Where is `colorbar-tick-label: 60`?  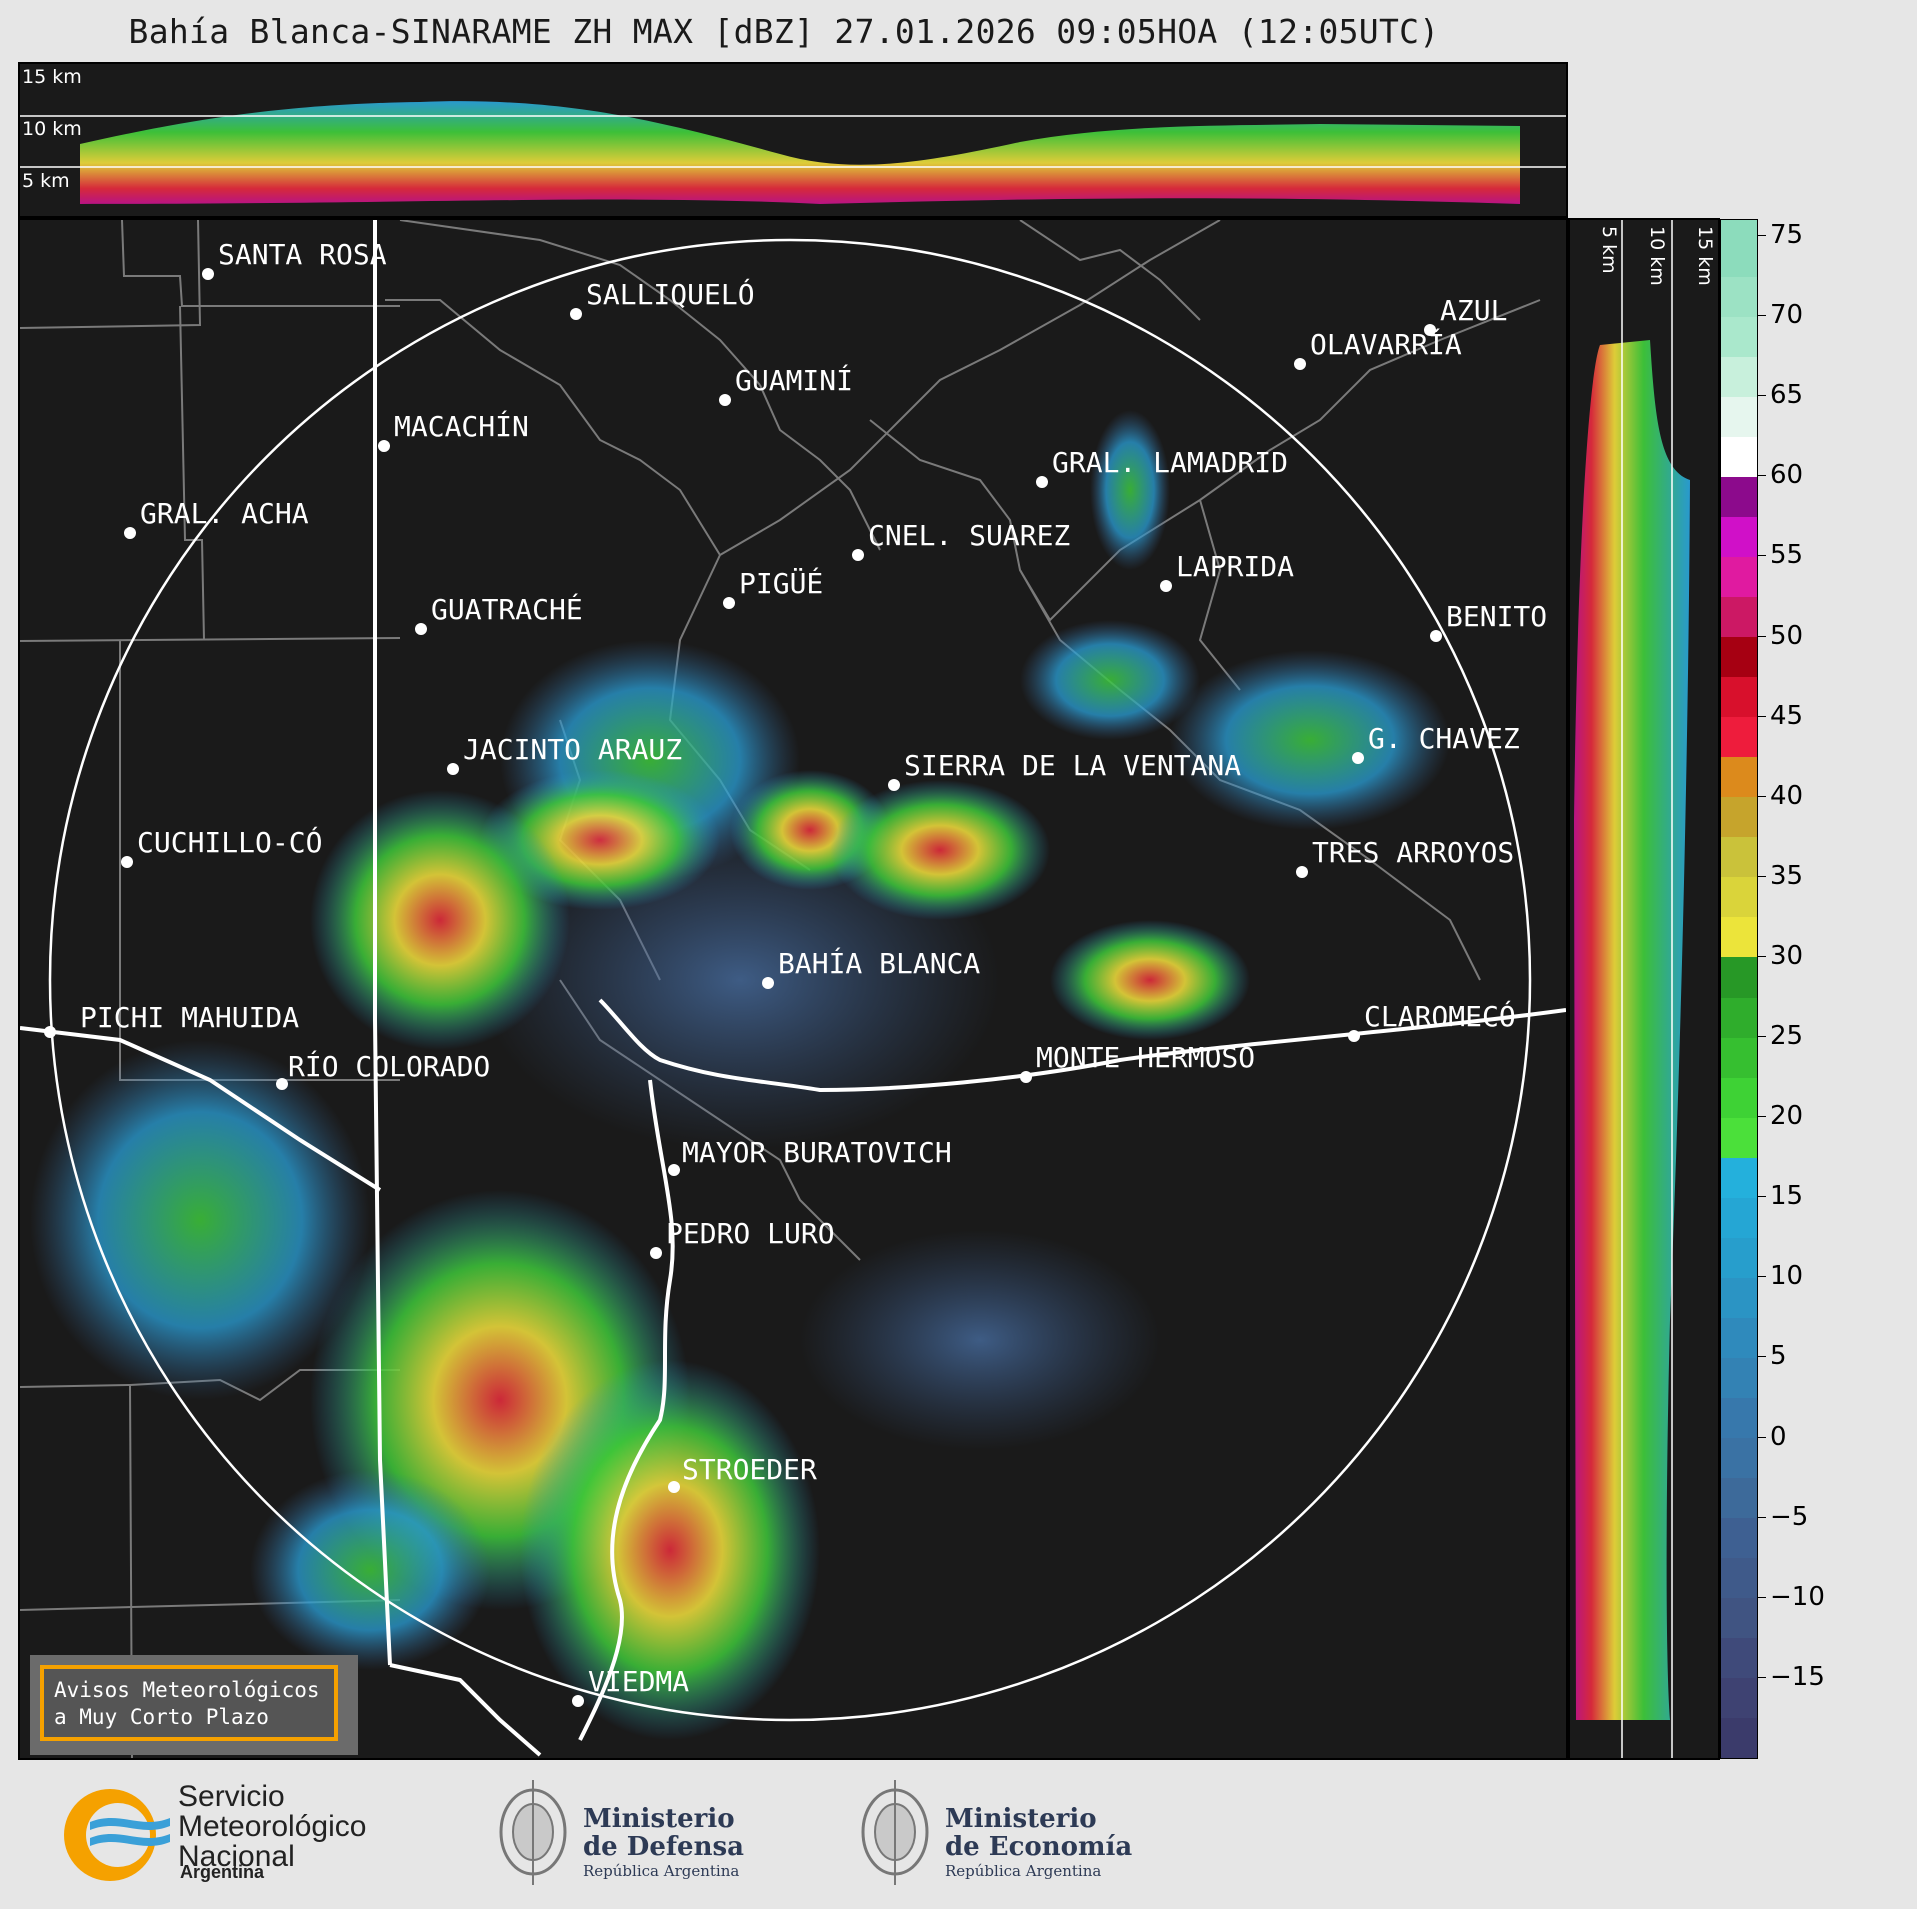 colorbar-tick-label: 60 is located at coordinates (1787, 475).